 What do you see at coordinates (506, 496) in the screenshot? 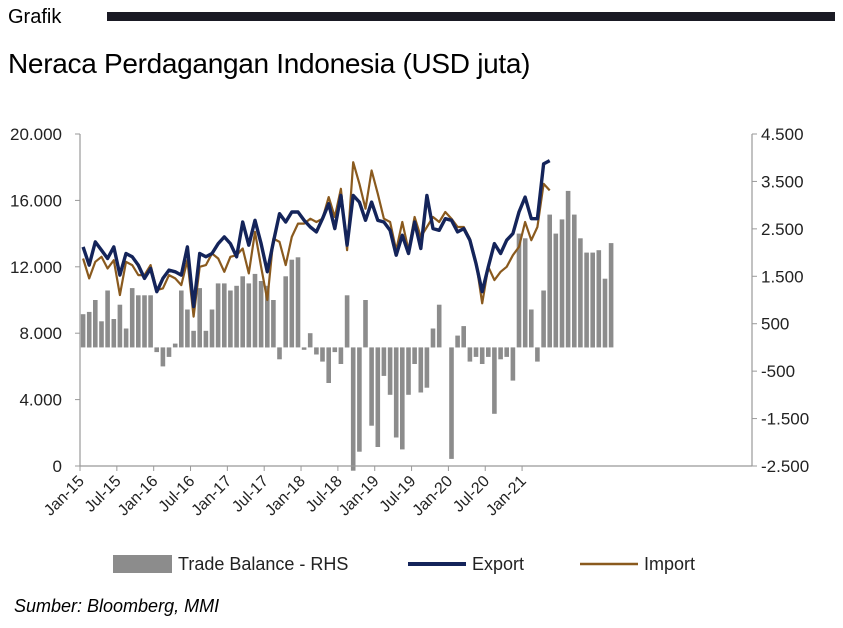
I see `x-axis-tick-label: Jan-21` at bounding box center [506, 496].